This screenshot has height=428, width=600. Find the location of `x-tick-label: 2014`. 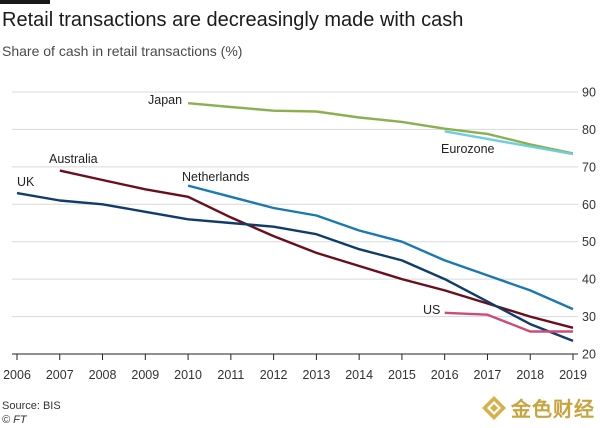

x-tick-label: 2014 is located at coordinates (359, 375).